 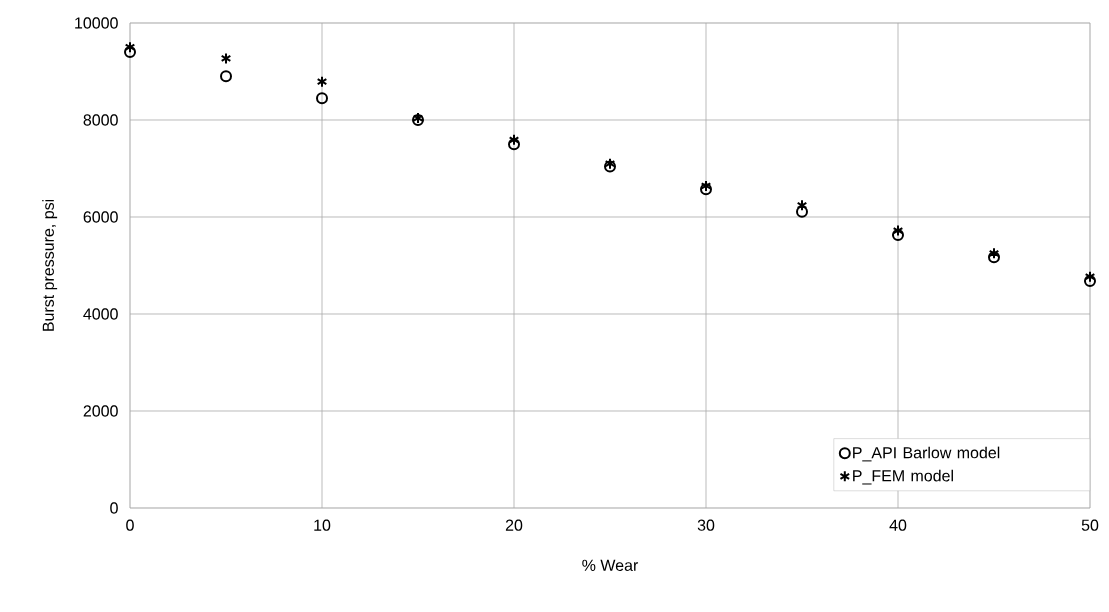 What do you see at coordinates (114, 508) in the screenshot?
I see `y-tick-label: 0` at bounding box center [114, 508].